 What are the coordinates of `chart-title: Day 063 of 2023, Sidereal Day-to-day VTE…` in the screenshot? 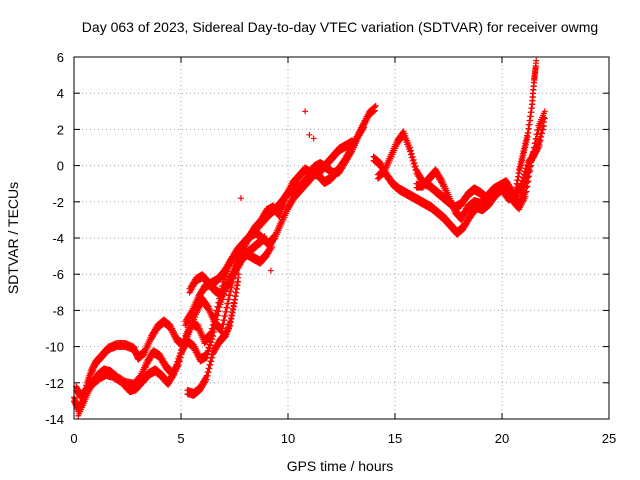 It's located at (340, 27).